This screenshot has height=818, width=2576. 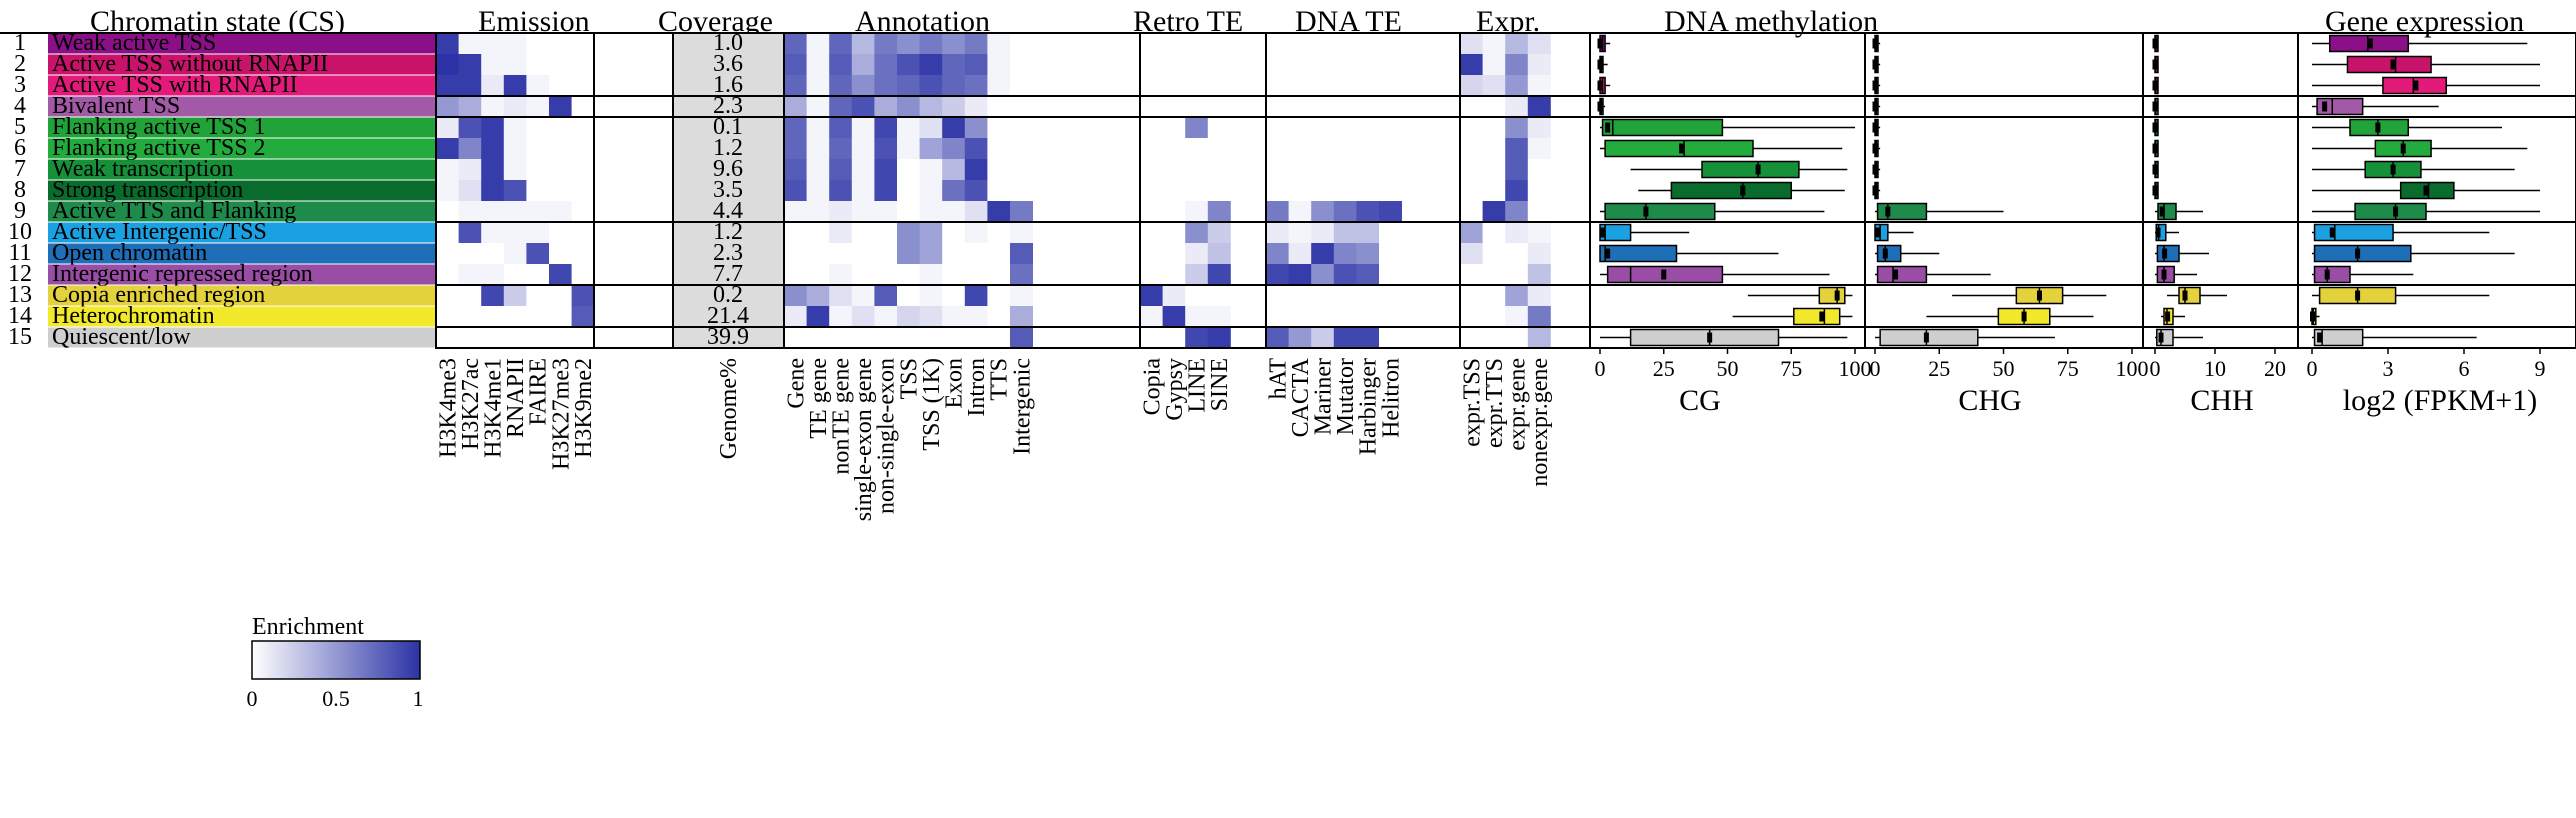 What do you see at coordinates (2388, 368) in the screenshot?
I see `axis-tick-label: 3` at bounding box center [2388, 368].